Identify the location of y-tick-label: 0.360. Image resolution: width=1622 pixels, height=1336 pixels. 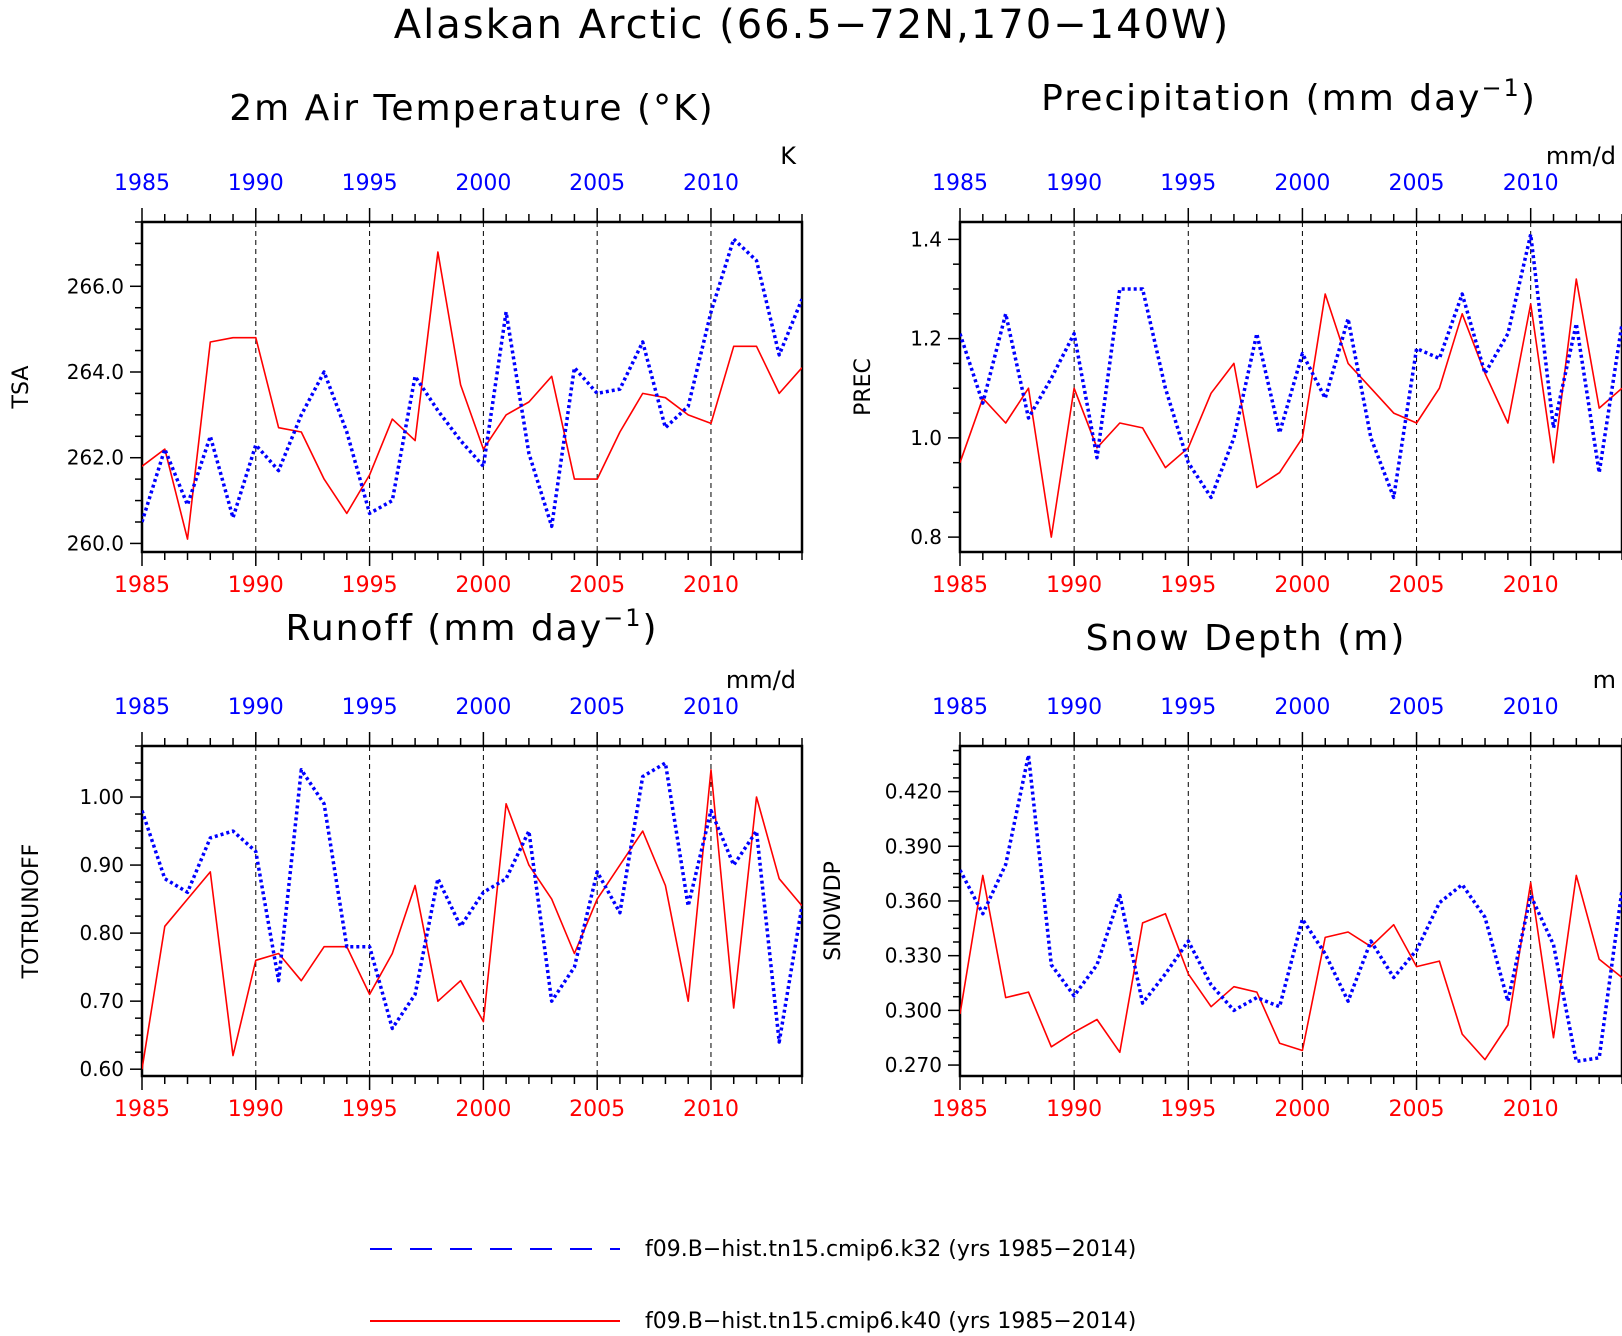
(913, 901).